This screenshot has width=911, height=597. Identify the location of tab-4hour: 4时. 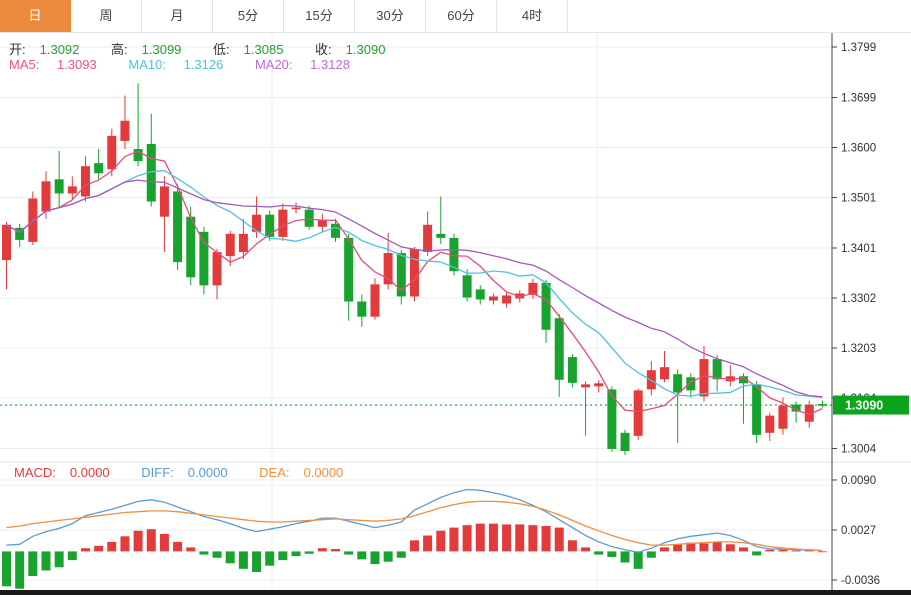
(532, 16).